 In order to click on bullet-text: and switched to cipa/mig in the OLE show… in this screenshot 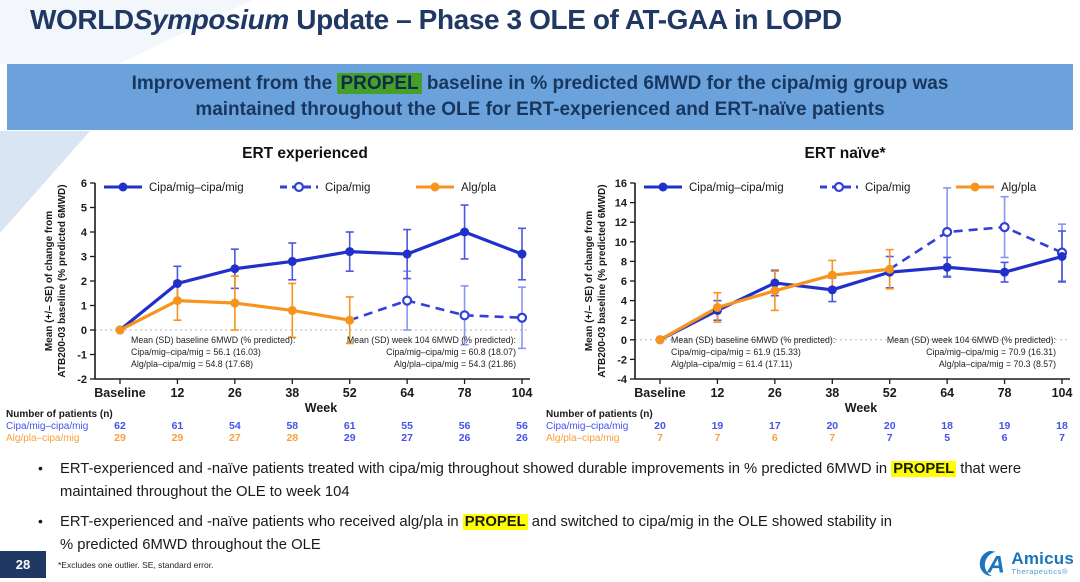, I will do `click(709, 521)`.